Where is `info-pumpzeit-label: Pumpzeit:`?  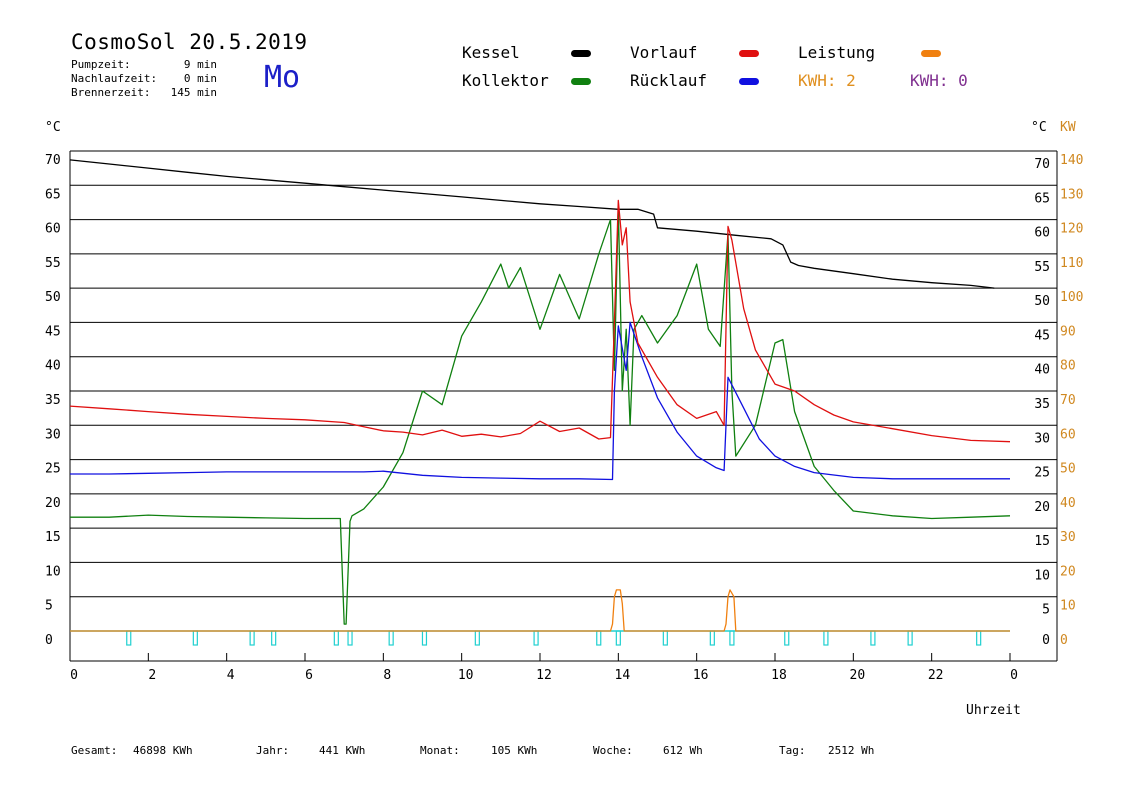 info-pumpzeit-label: Pumpzeit: is located at coordinates (101, 64).